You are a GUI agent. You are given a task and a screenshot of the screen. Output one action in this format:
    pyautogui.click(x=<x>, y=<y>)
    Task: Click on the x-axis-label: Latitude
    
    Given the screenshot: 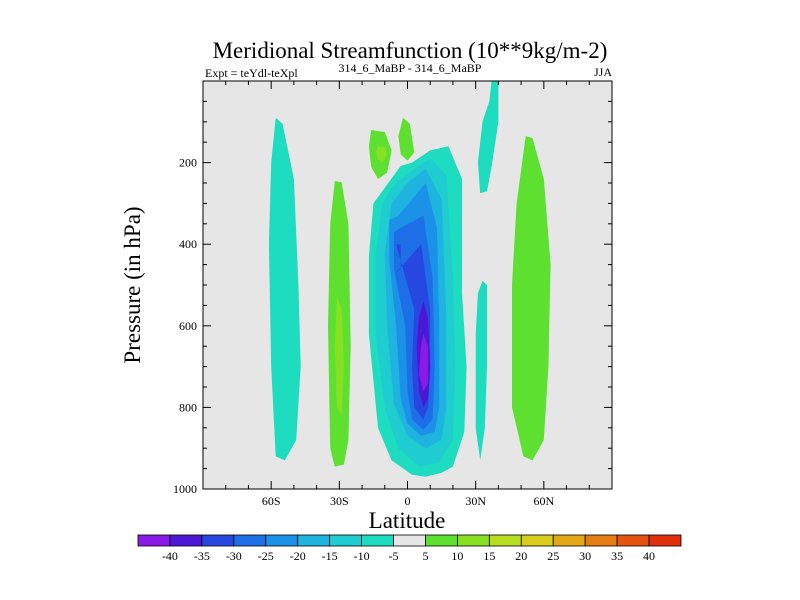 What is the action you would take?
    pyautogui.click(x=407, y=520)
    